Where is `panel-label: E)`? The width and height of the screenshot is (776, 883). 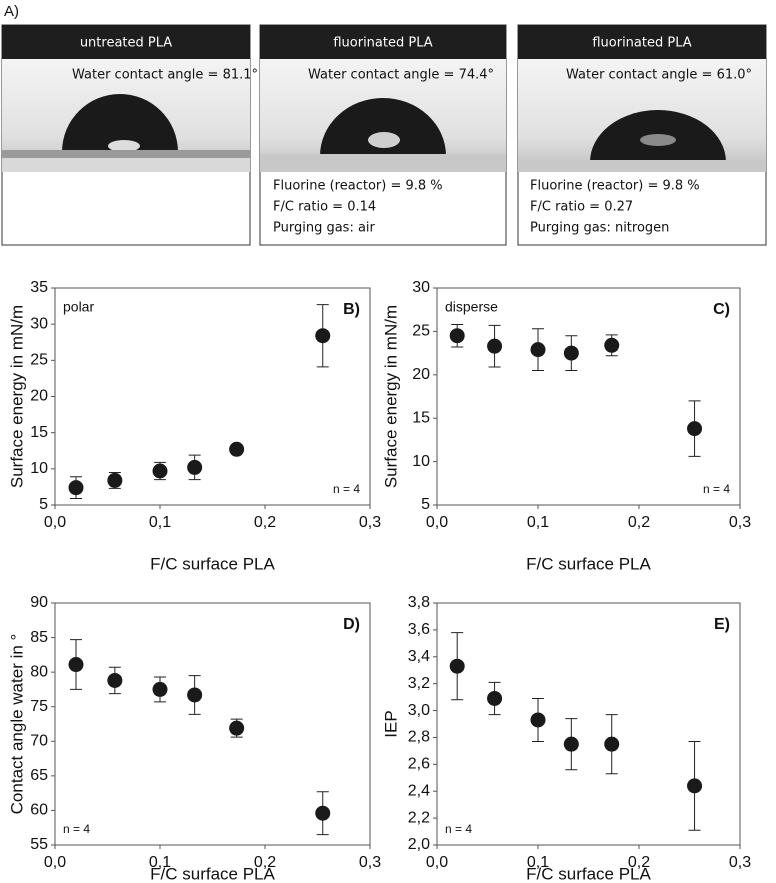 panel-label: E) is located at coordinates (722, 624).